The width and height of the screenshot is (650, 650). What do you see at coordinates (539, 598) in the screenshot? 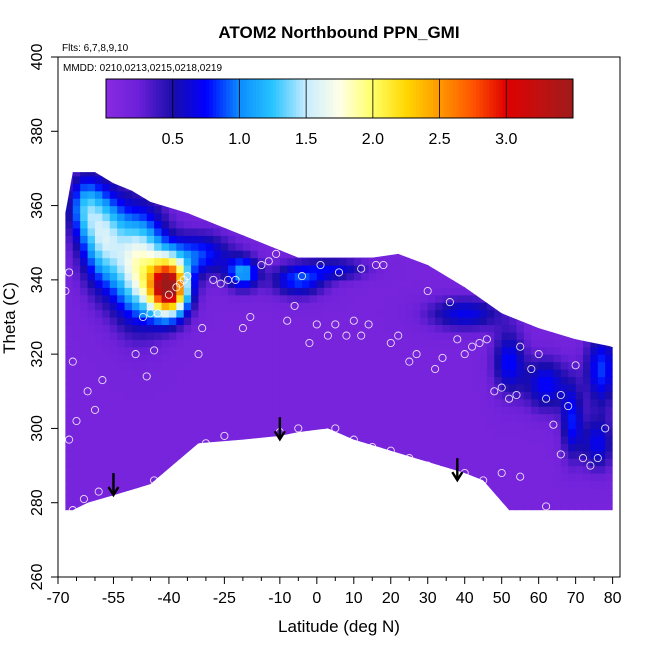
I see `x-tick-label: 60` at bounding box center [539, 598].